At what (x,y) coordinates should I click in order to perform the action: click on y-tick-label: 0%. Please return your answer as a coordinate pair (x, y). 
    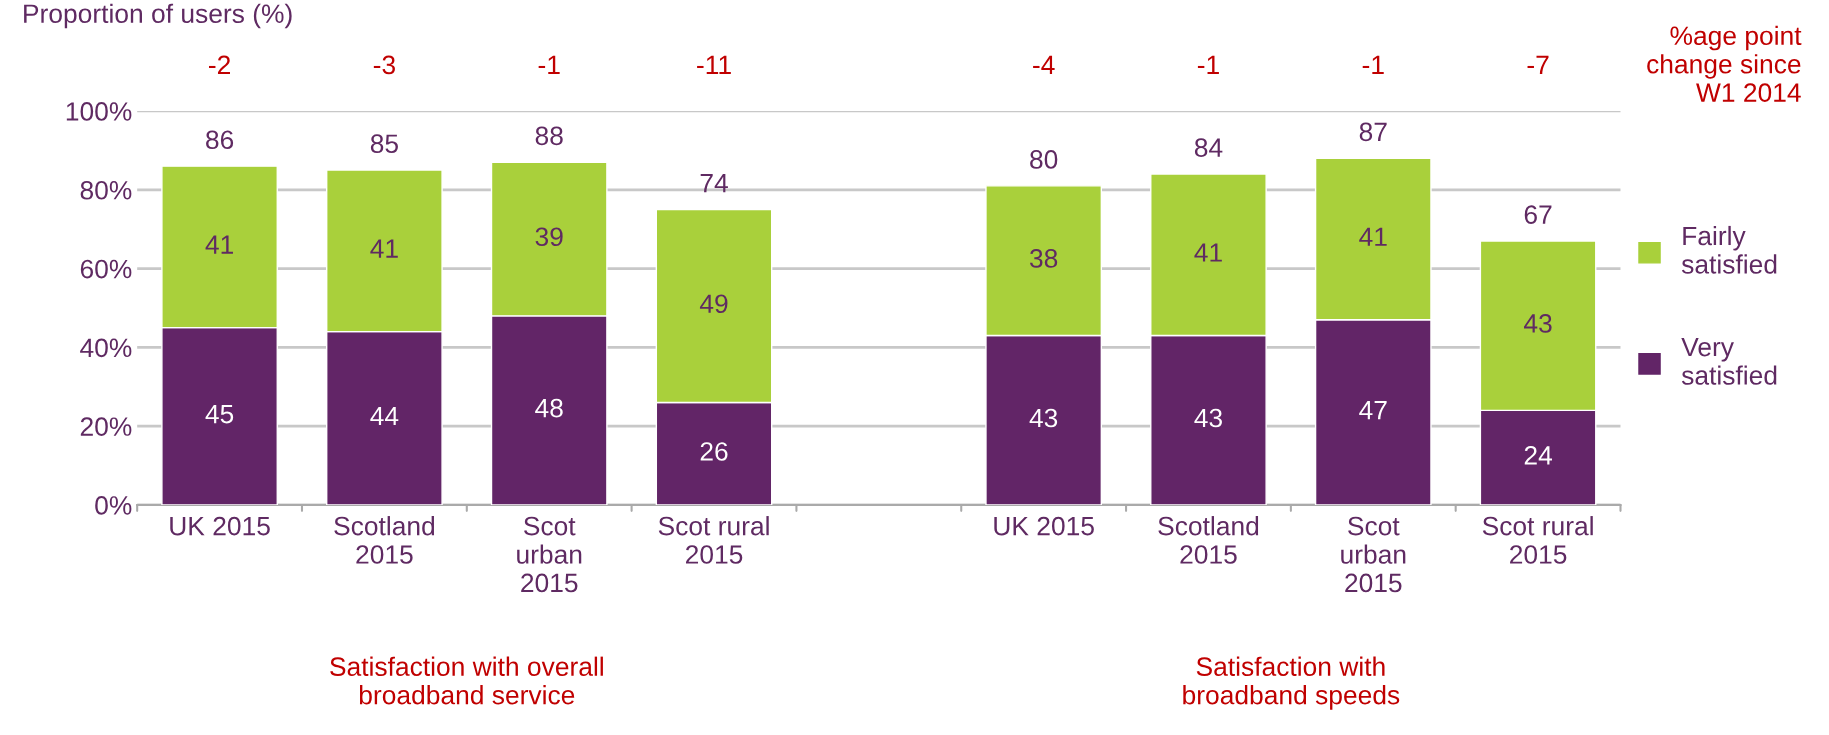
    Looking at the image, I should click on (113, 505).